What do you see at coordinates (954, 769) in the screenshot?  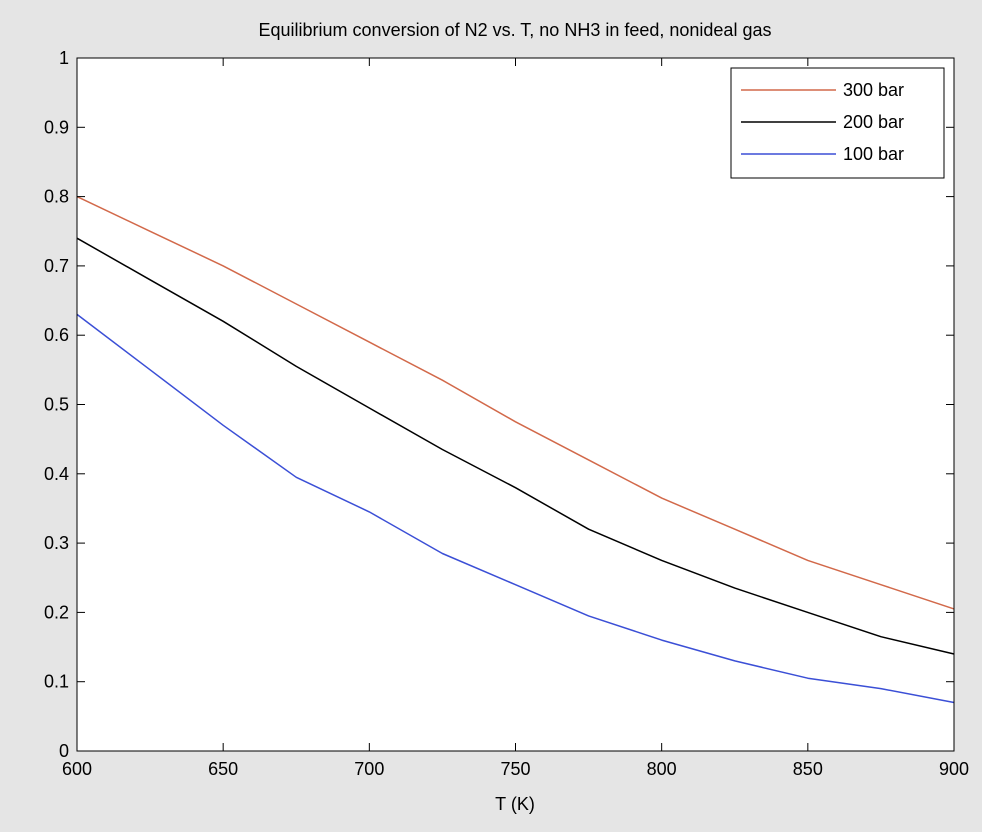 I see `x-tick-label: 900` at bounding box center [954, 769].